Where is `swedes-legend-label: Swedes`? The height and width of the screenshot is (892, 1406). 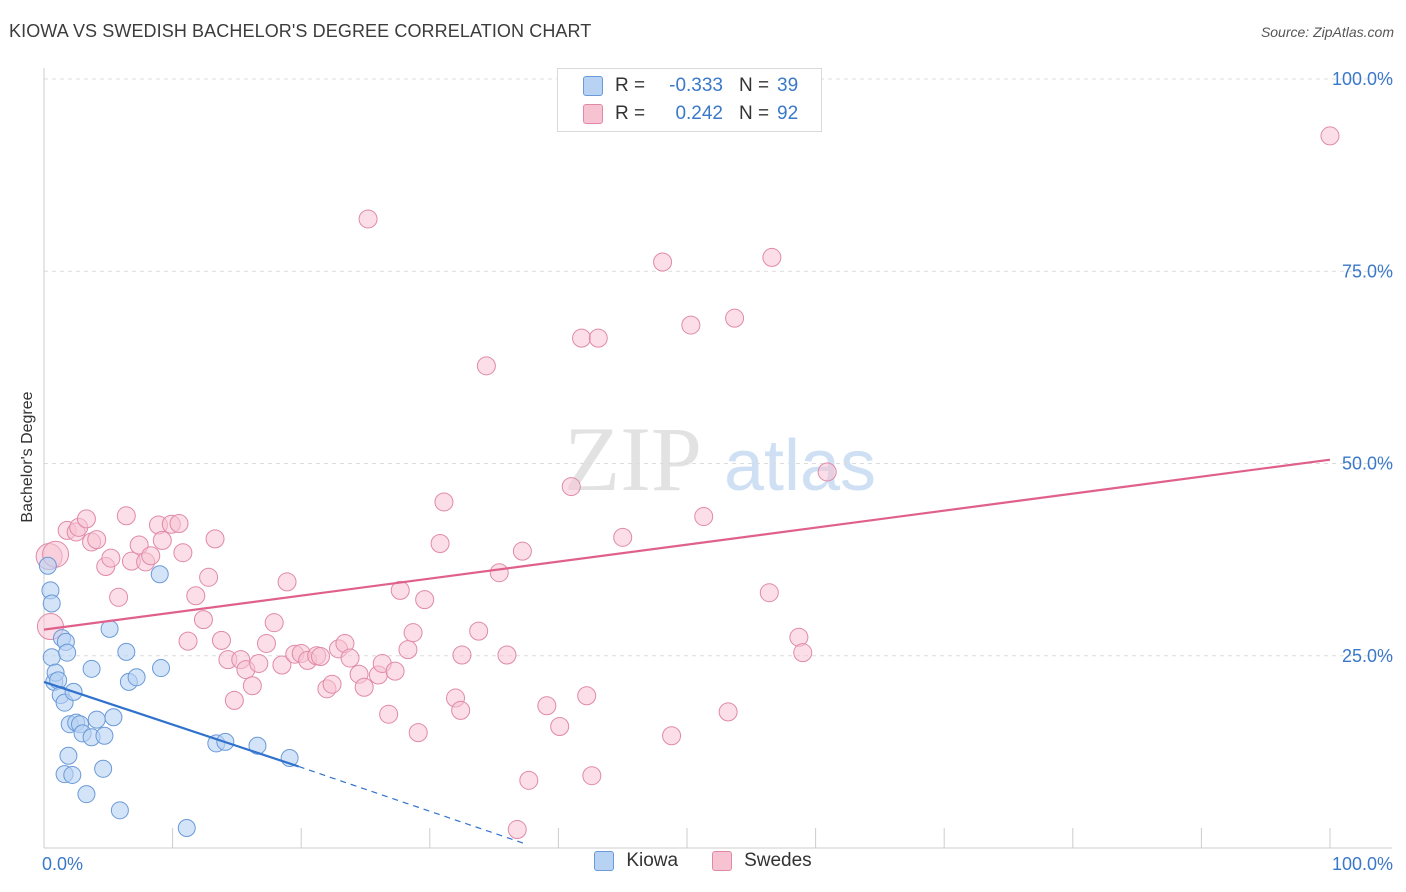
swedes-legend-label: Swedes is located at coordinates (778, 860).